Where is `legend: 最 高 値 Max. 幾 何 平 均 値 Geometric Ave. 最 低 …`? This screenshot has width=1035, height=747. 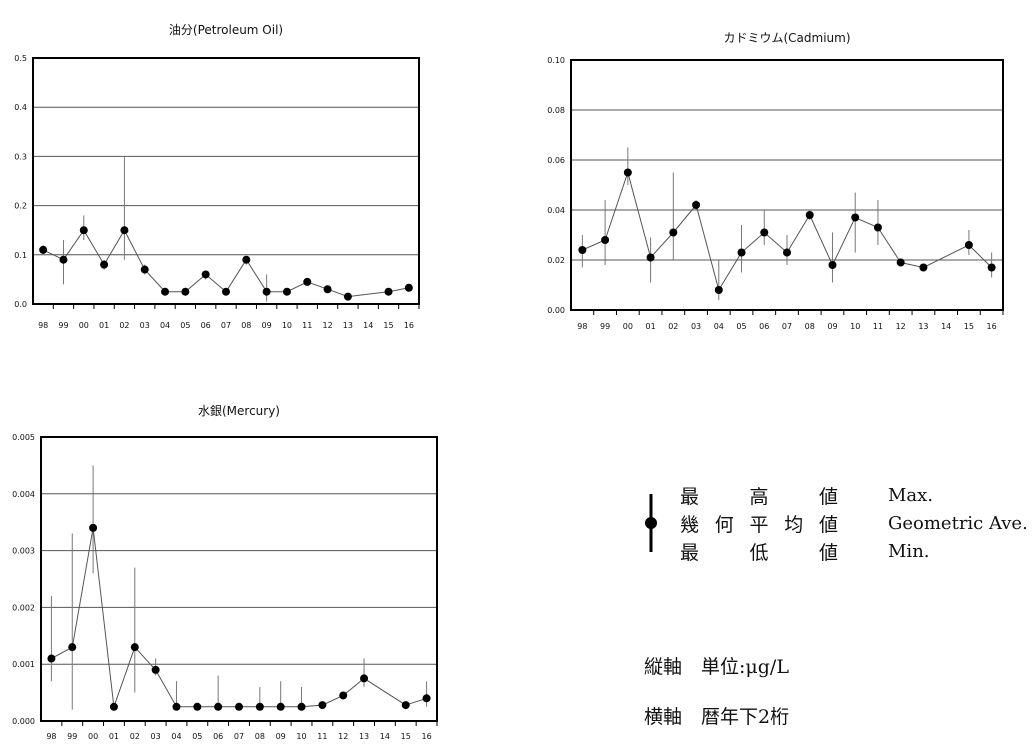
legend: 最 高 値 Max. 幾 何 平 均 値 Geometric Ave. 最 低 … is located at coordinates (822, 533).